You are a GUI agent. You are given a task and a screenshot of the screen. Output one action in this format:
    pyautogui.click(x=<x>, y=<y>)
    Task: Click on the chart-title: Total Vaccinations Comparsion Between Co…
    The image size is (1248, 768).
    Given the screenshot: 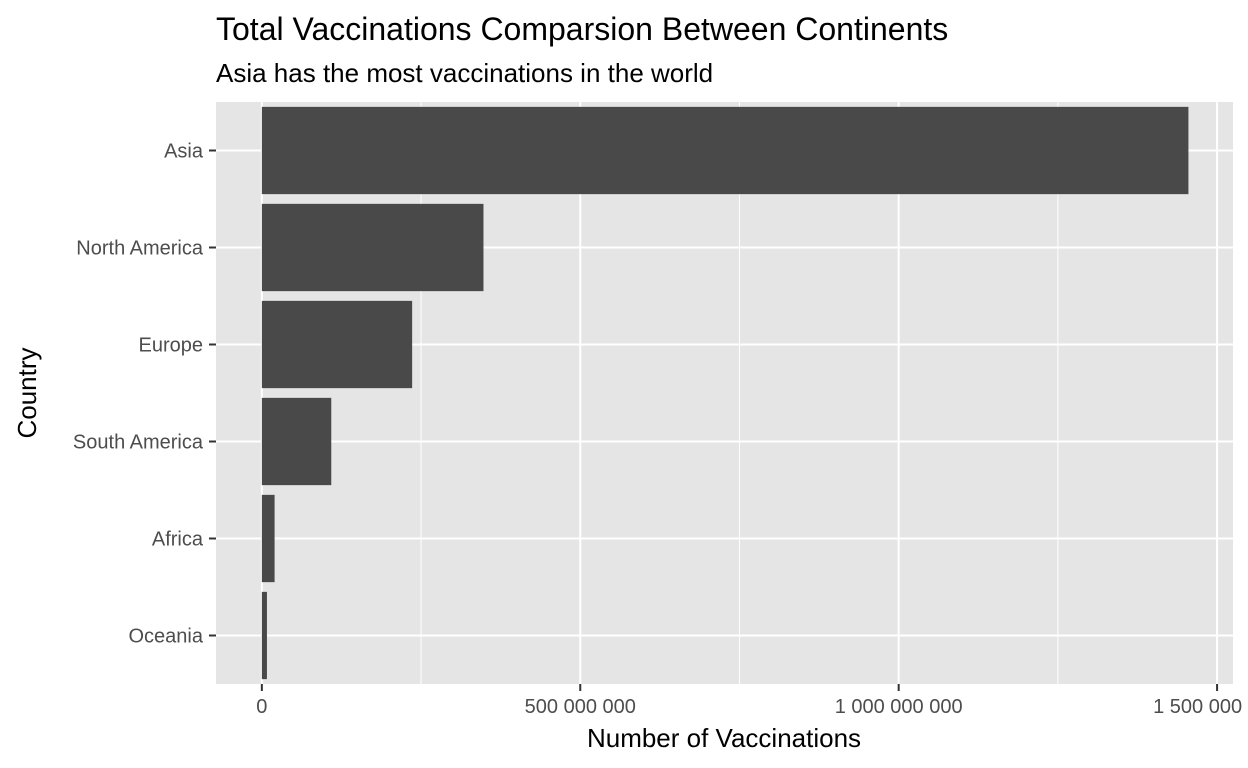 What is the action you would take?
    pyautogui.click(x=582, y=29)
    